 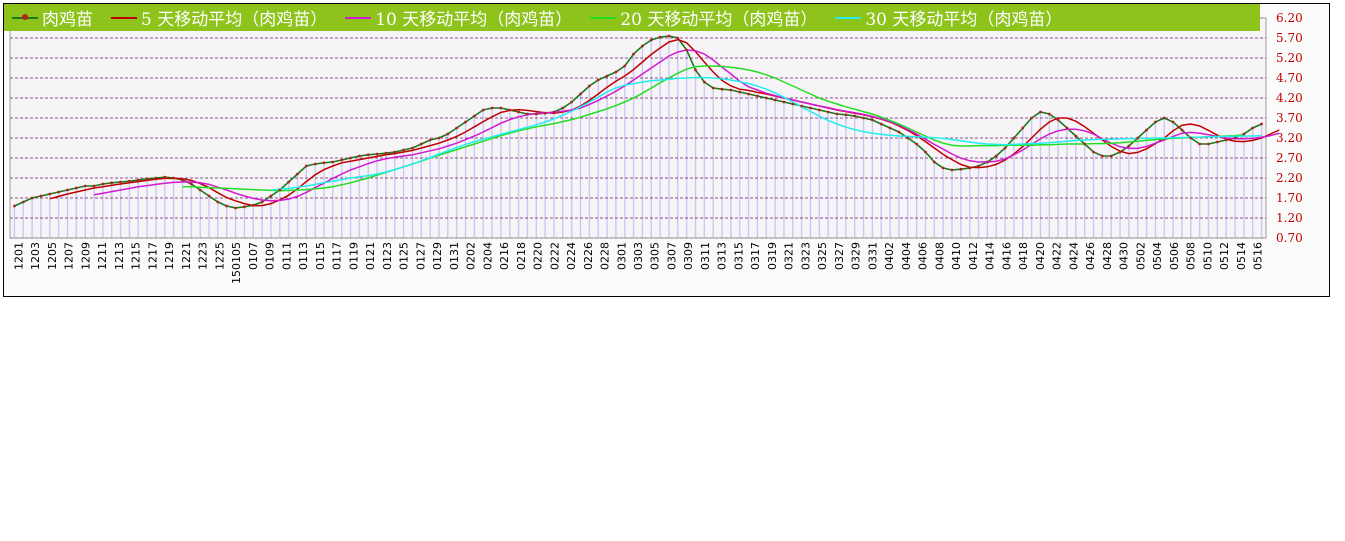 What do you see at coordinates (119, 256) in the screenshot?
I see `x-tick-label: 1213` at bounding box center [119, 256].